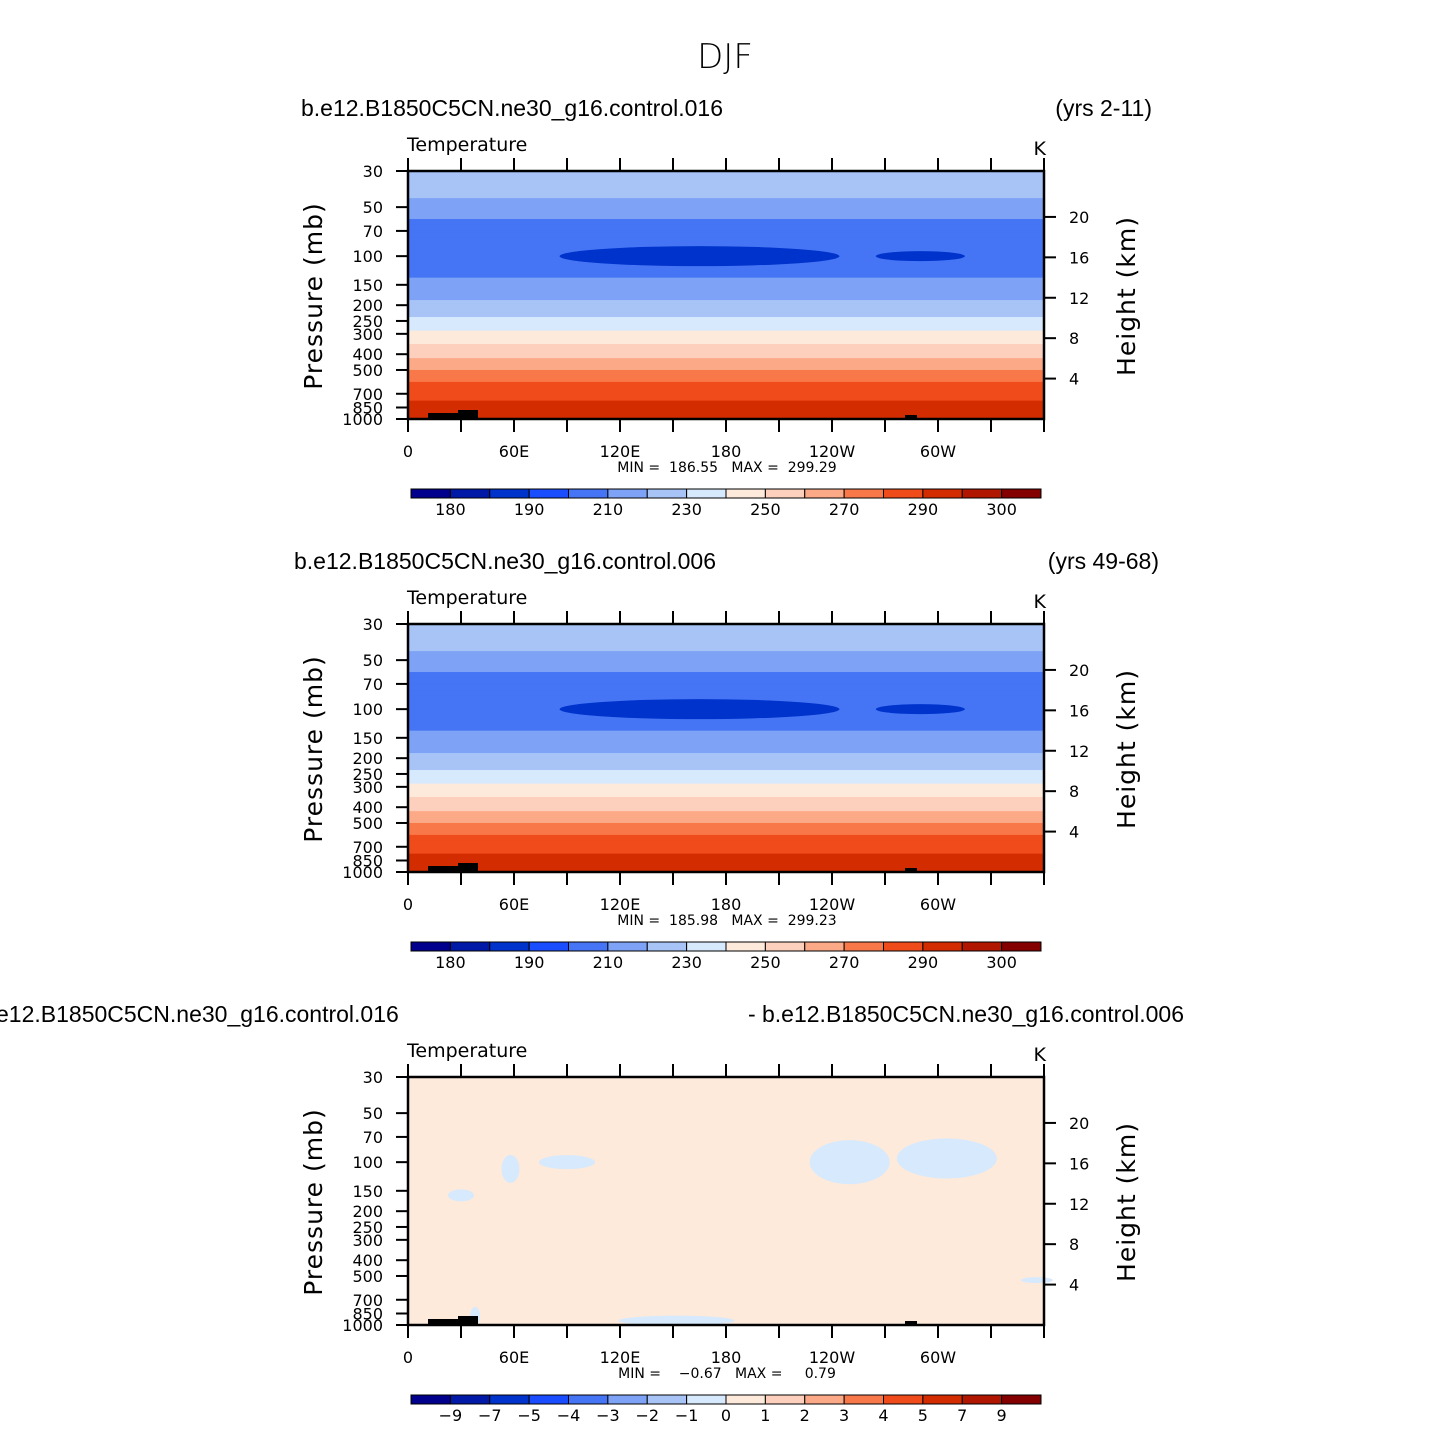  I want to click on colorbar-label: 190, so click(529, 509).